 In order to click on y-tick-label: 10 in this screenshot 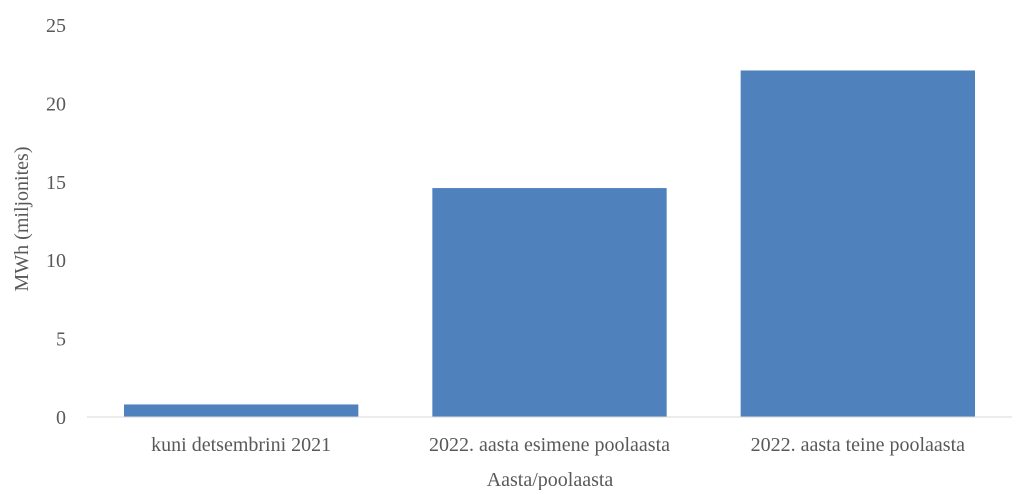, I will do `click(56, 261)`.